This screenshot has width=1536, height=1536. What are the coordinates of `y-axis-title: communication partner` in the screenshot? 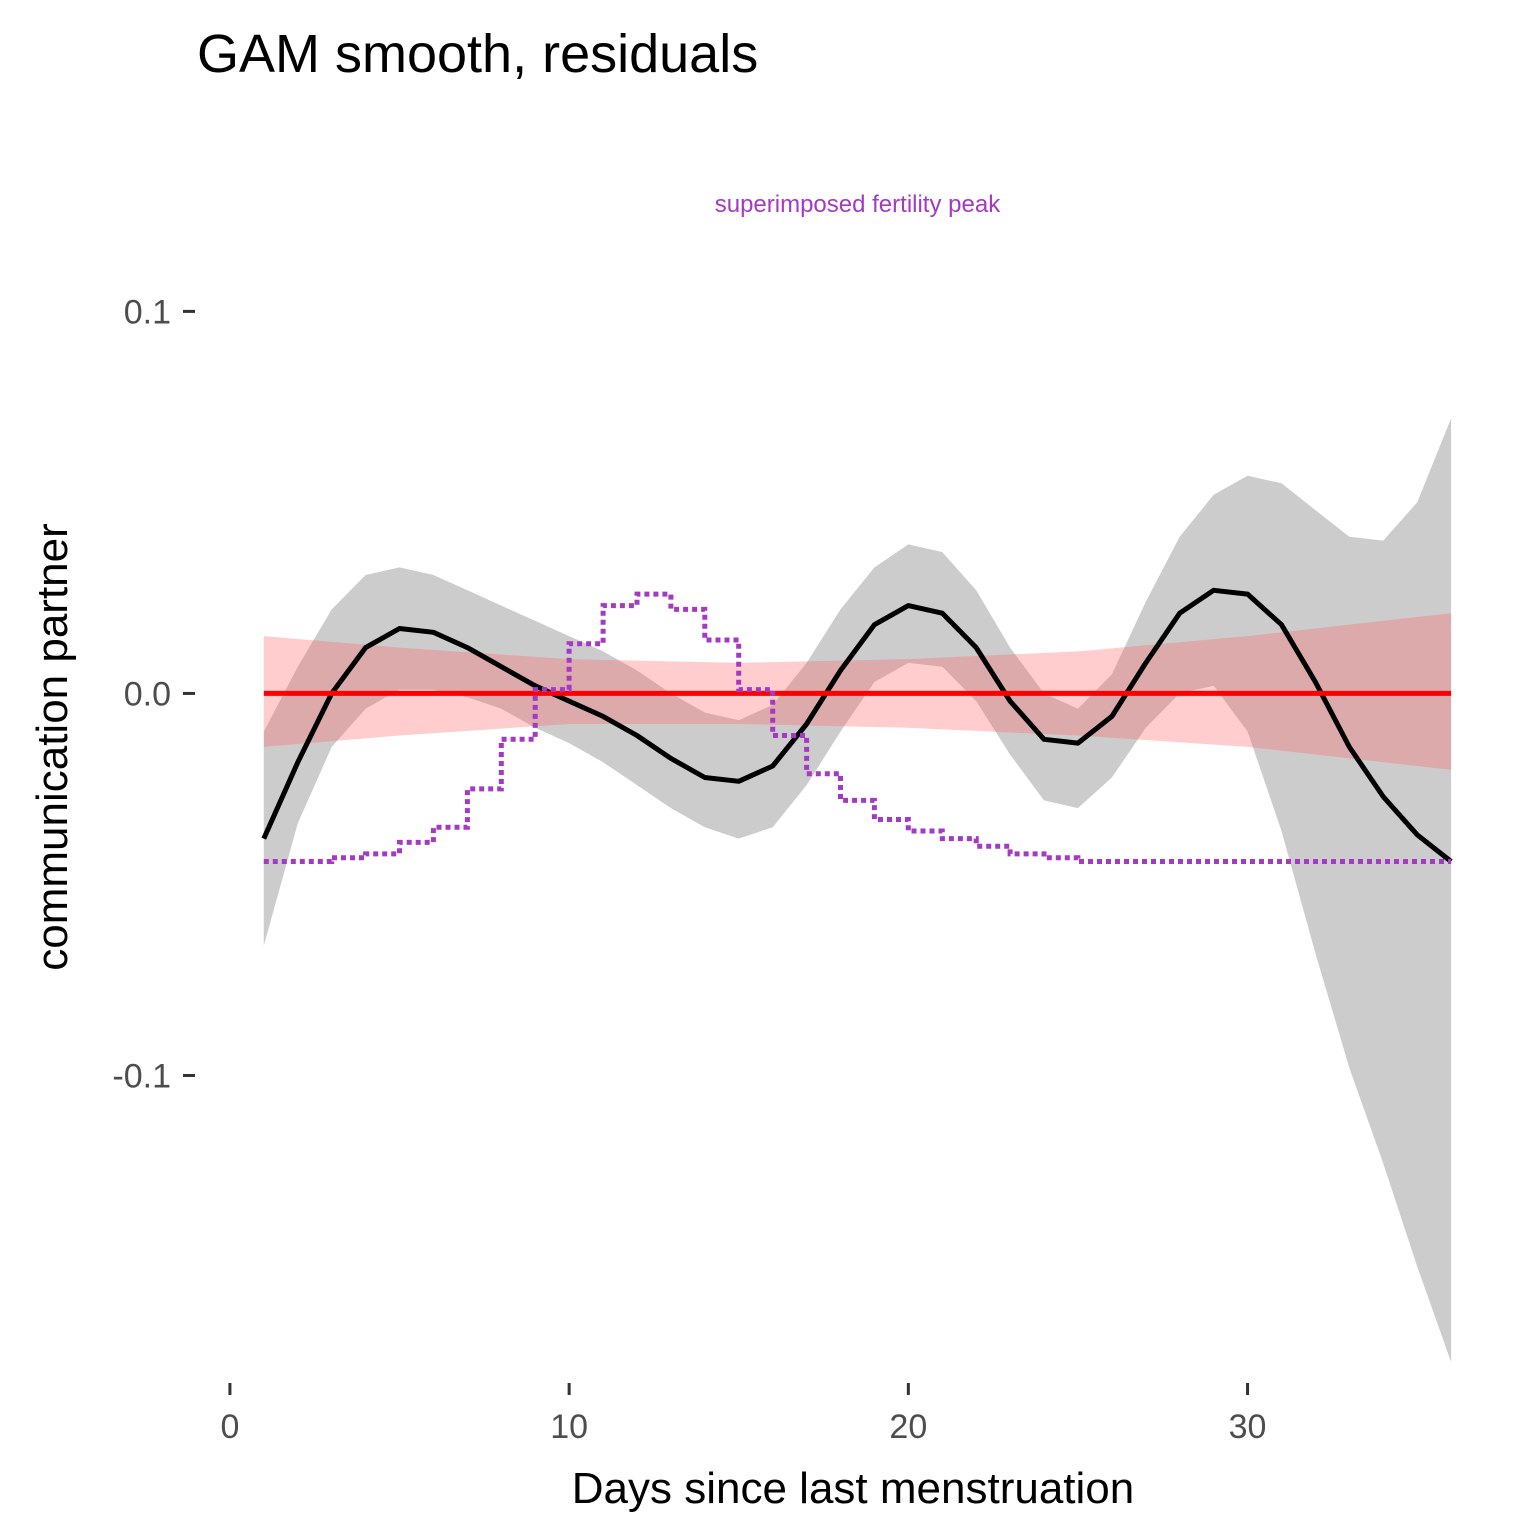 It's located at (52, 747).